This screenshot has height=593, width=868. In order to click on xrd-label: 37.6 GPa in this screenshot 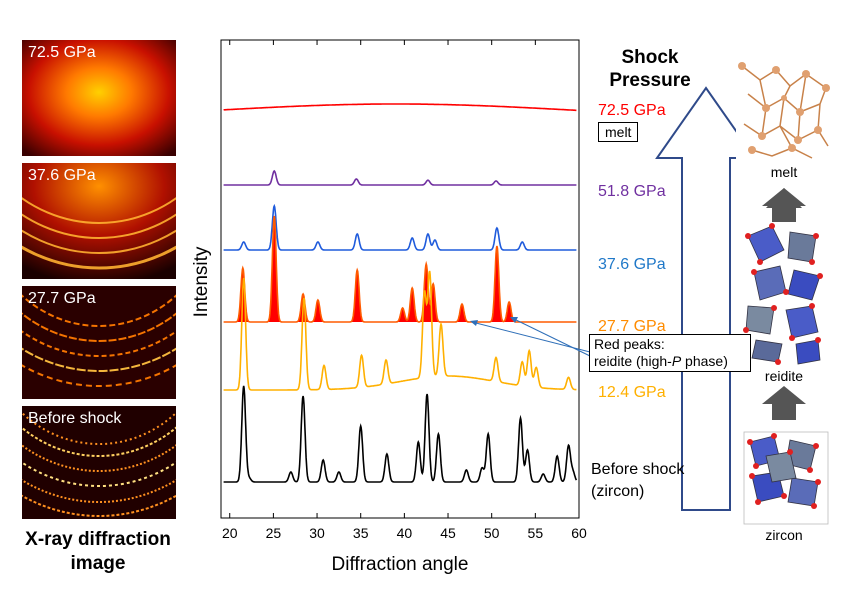, I will do `click(62, 175)`.